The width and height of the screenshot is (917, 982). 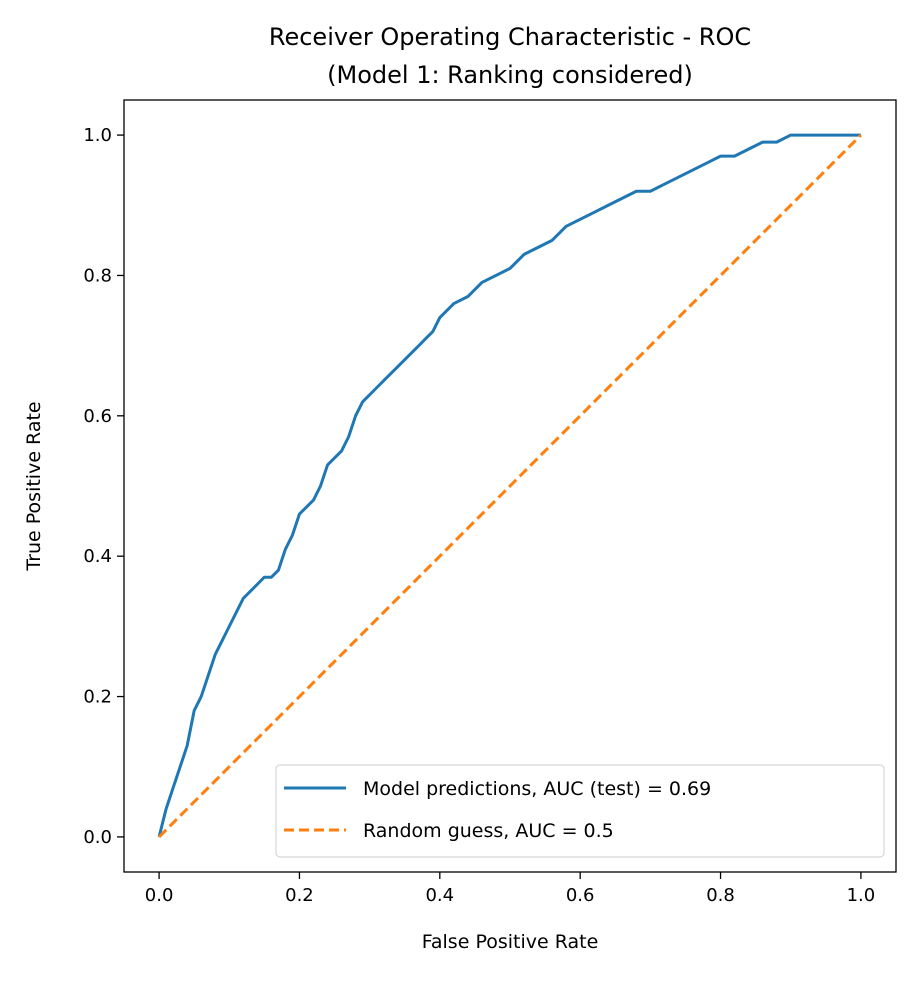 I want to click on x-tick-label: 0.8, so click(x=720, y=895).